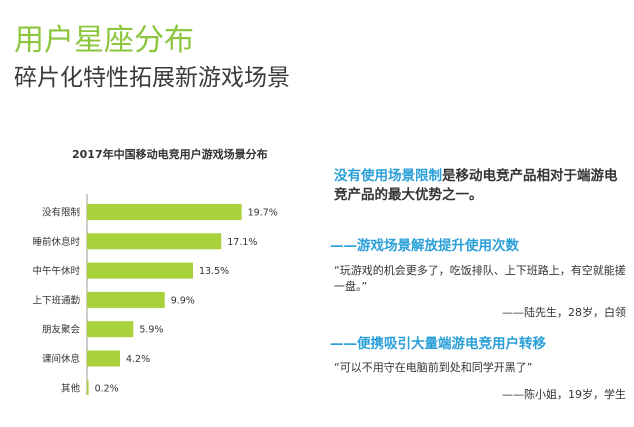 The height and width of the screenshot is (427, 634). I want to click on category-label: 上下班通勤, so click(56, 300).